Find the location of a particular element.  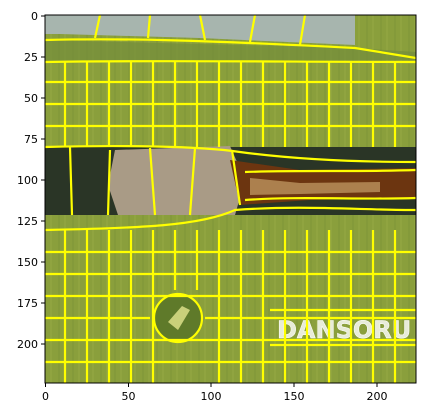

x-tick-label: 100 is located at coordinates (211, 396).